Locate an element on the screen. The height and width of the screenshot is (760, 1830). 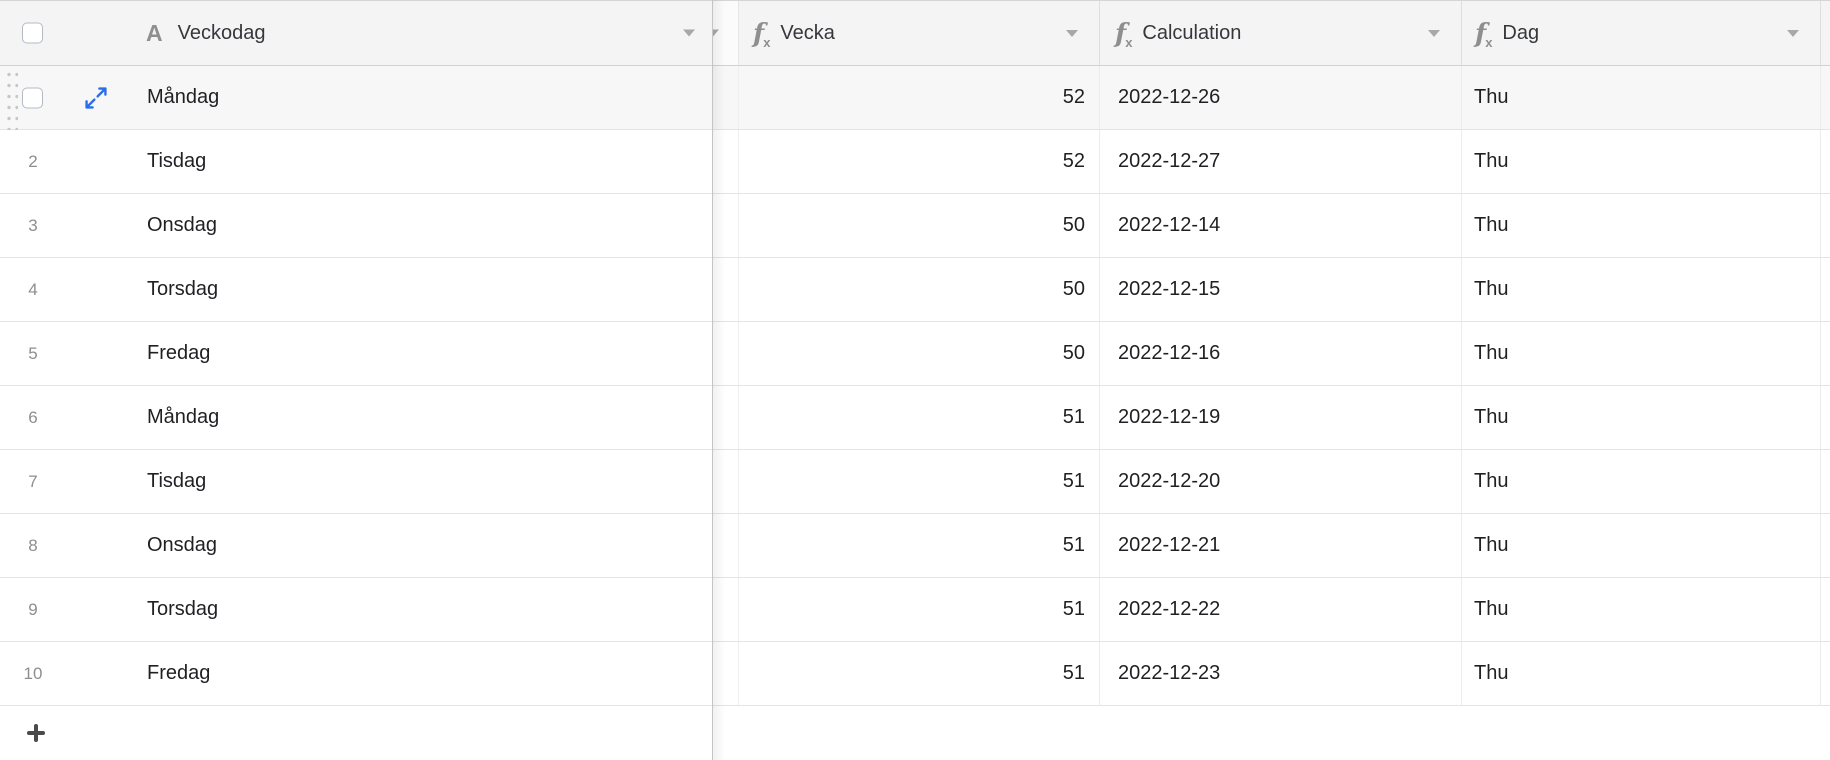
cell-veckodag: 1 Måndag is located at coordinates (356, 97).